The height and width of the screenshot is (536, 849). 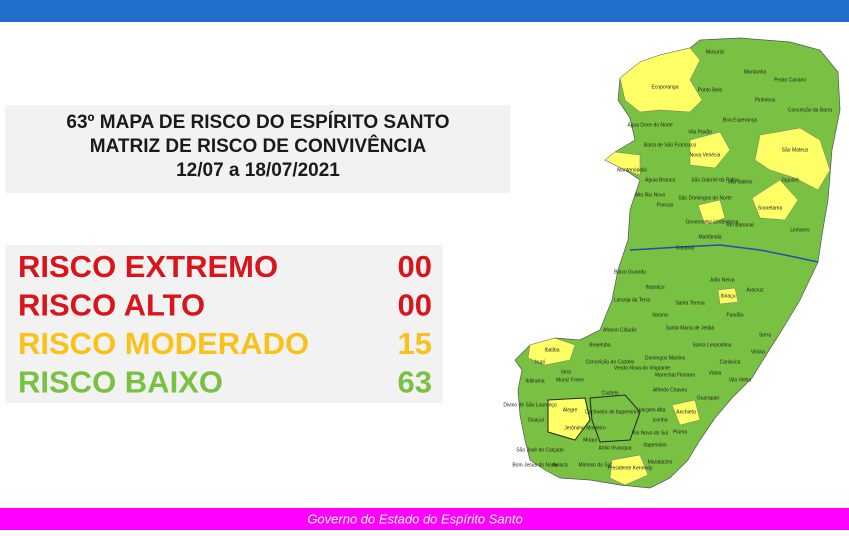 I want to click on municipality-label: Mimoso do Sul, so click(x=594, y=465).